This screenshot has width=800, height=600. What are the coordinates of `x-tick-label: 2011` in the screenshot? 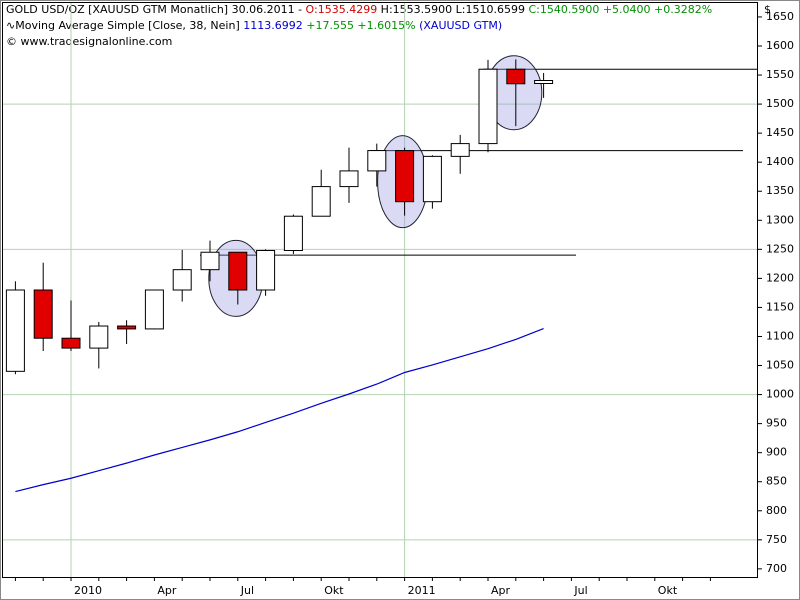 It's located at (422, 590).